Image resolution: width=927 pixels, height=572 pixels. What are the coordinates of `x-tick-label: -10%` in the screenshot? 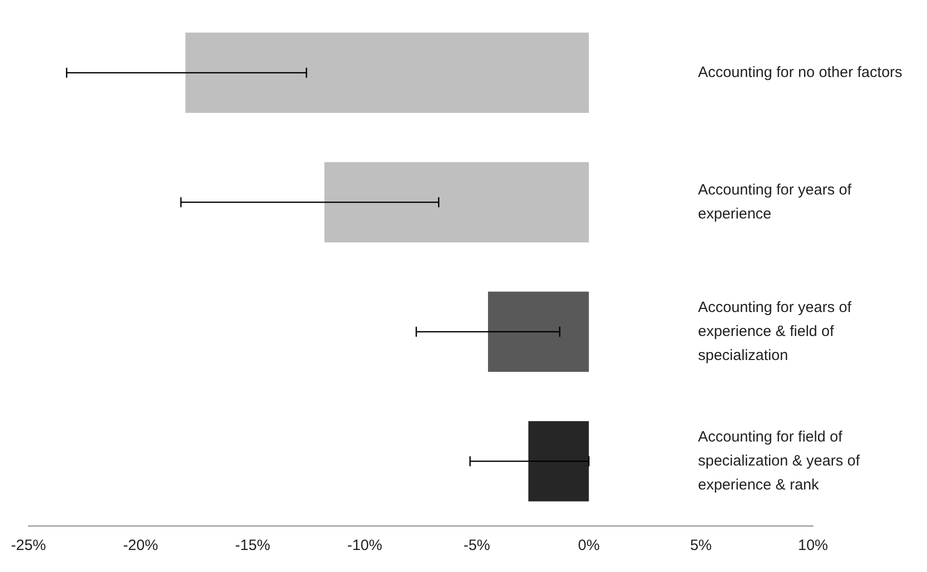 It's located at (364, 545).